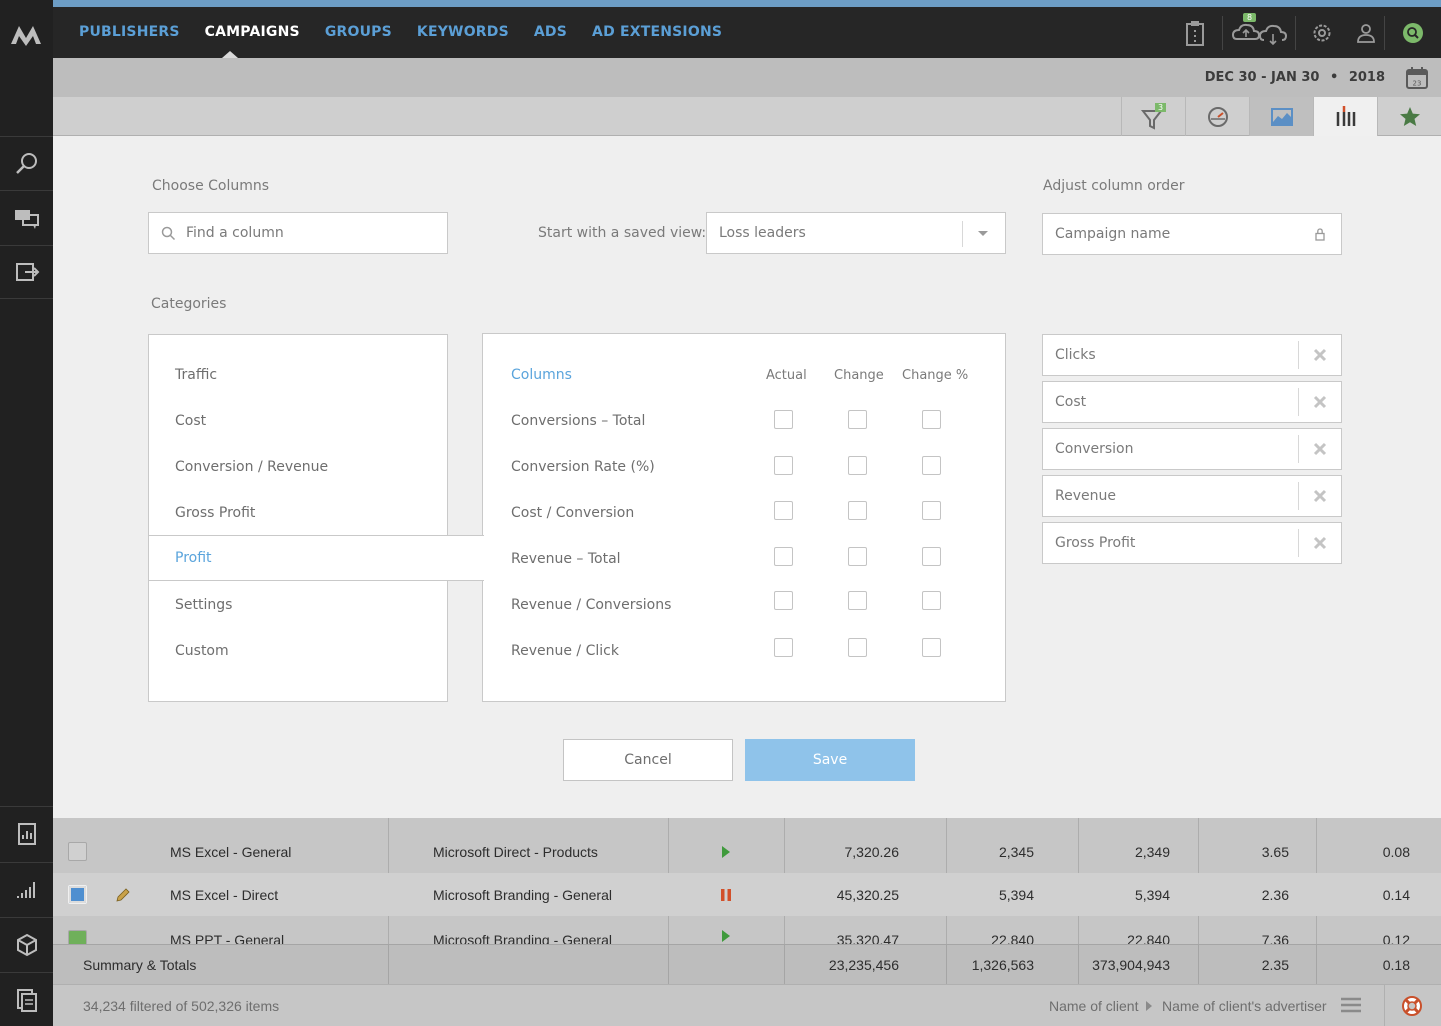 Image resolution: width=1441 pixels, height=1026 pixels. Describe the element at coordinates (1244, 1006) in the screenshot. I see `breadcrumb-advertiser: Name of client's advertiser` at that location.